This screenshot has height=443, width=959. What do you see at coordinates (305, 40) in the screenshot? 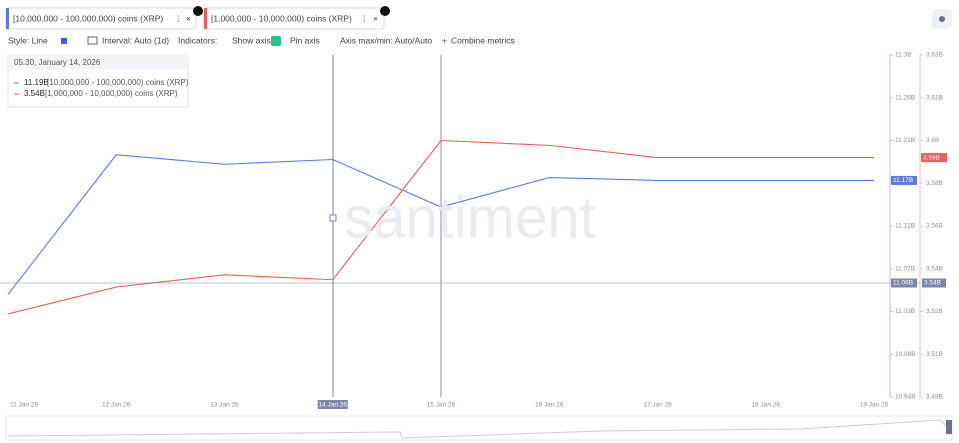
I see `pin-axis: Pin axis` at bounding box center [305, 40].